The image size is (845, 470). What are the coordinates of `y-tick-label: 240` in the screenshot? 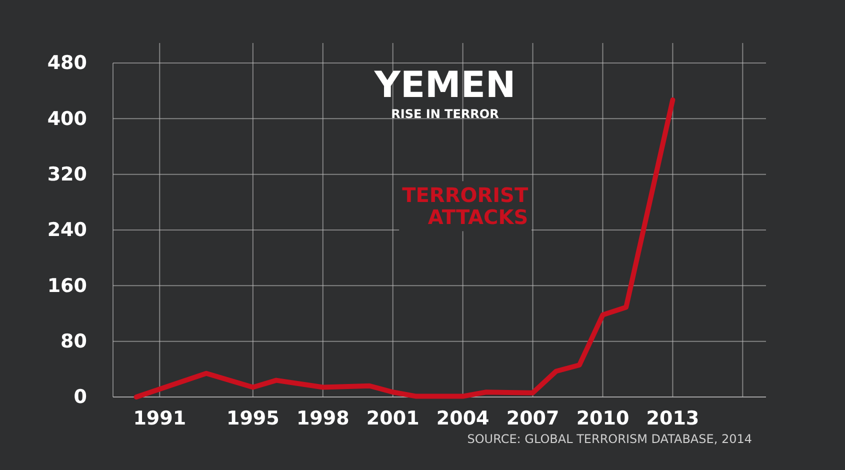 It's located at (67, 230).